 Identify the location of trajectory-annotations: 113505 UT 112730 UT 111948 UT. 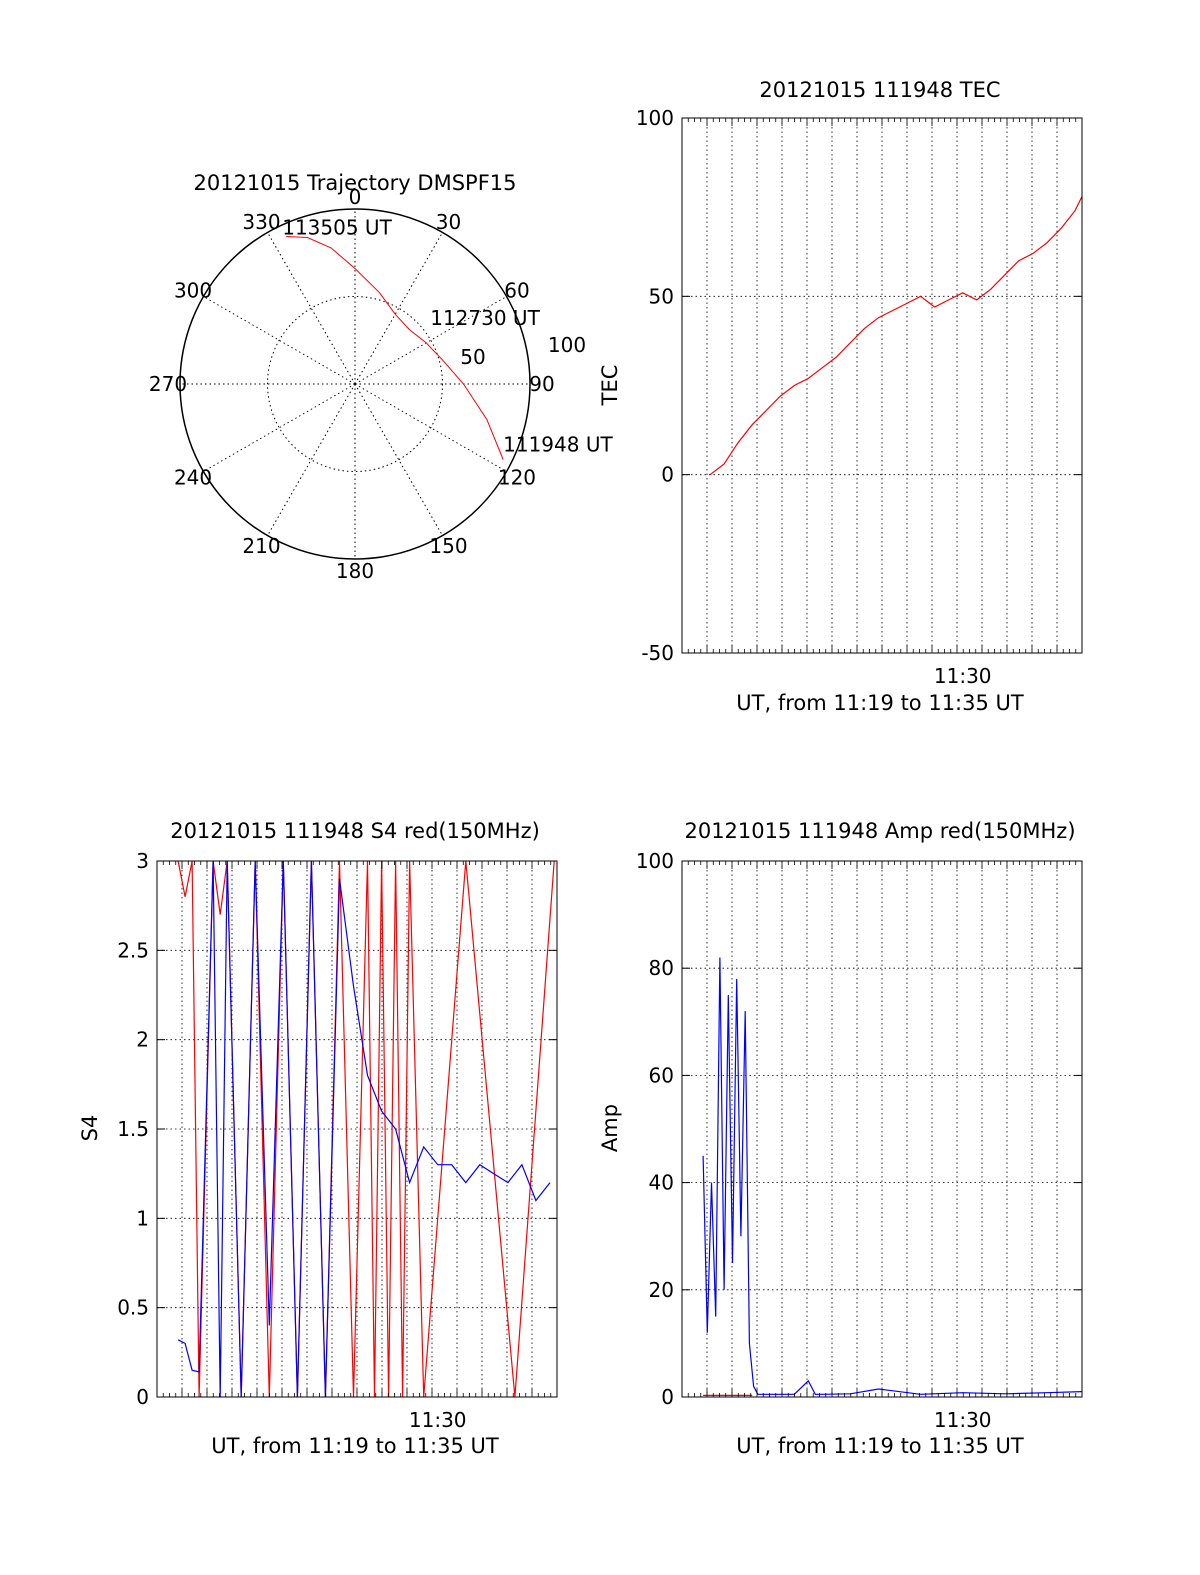
(447, 335).